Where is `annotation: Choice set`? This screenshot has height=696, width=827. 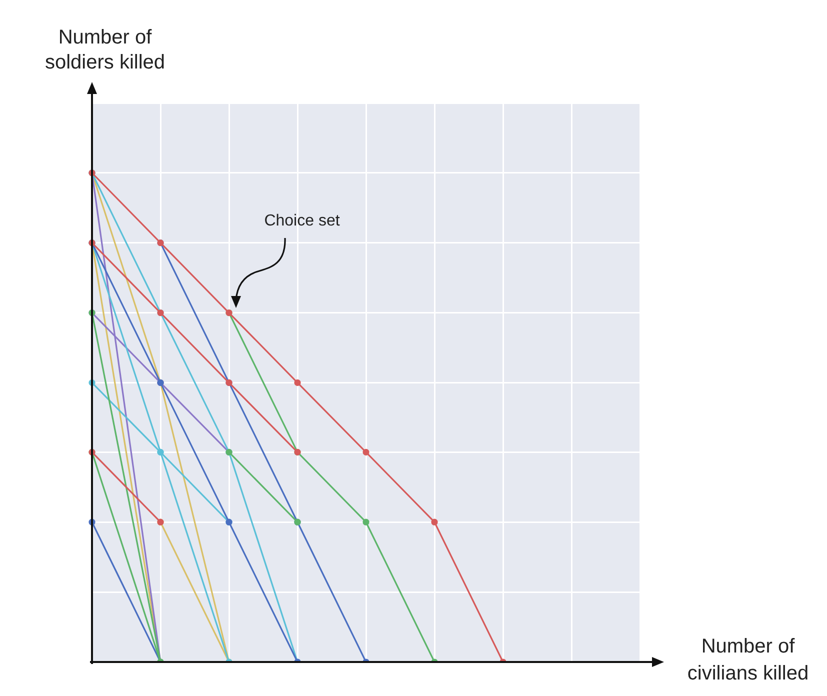
annotation: Choice set is located at coordinates (302, 221).